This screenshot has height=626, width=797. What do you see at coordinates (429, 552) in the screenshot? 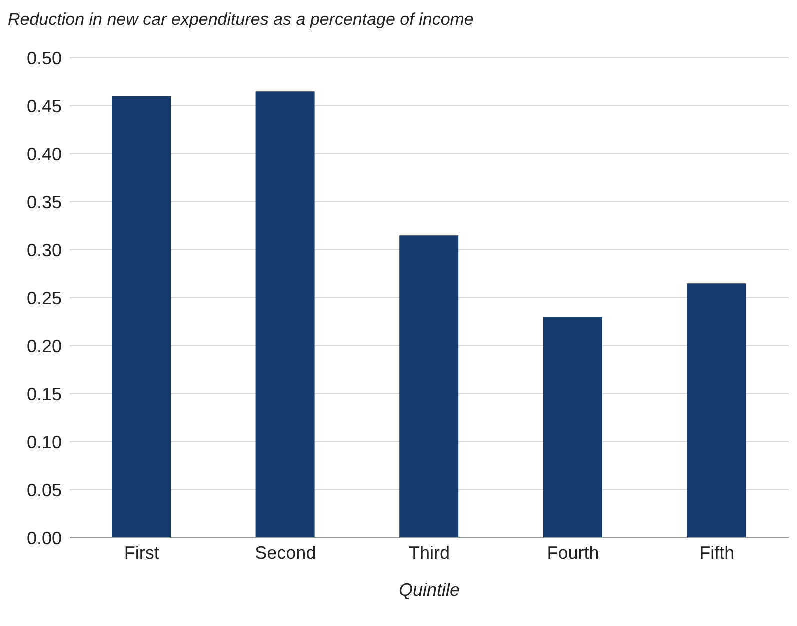
I see `x-tick-label: Third` at bounding box center [429, 552].